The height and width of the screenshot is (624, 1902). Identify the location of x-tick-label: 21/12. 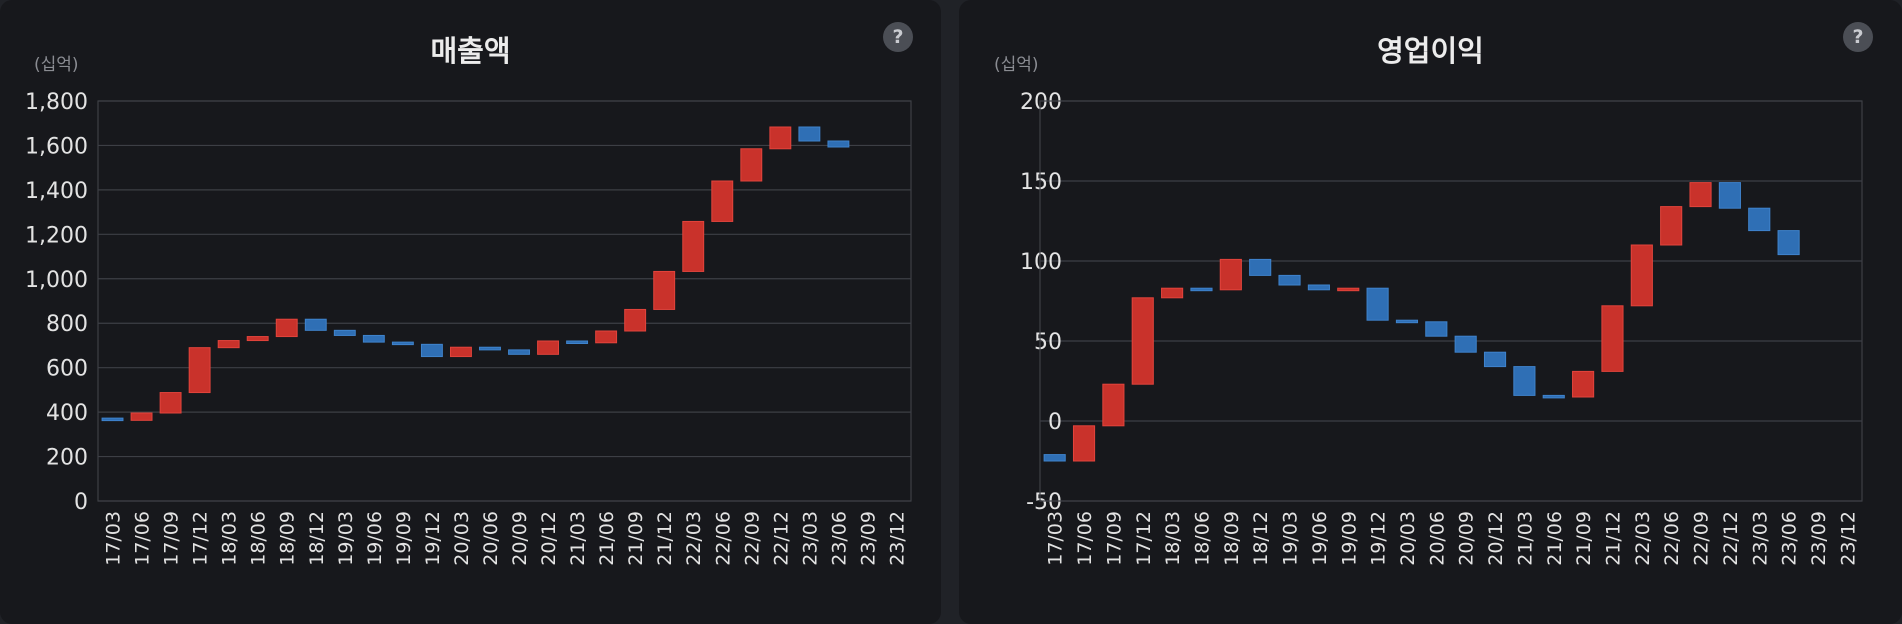
(1613, 538).